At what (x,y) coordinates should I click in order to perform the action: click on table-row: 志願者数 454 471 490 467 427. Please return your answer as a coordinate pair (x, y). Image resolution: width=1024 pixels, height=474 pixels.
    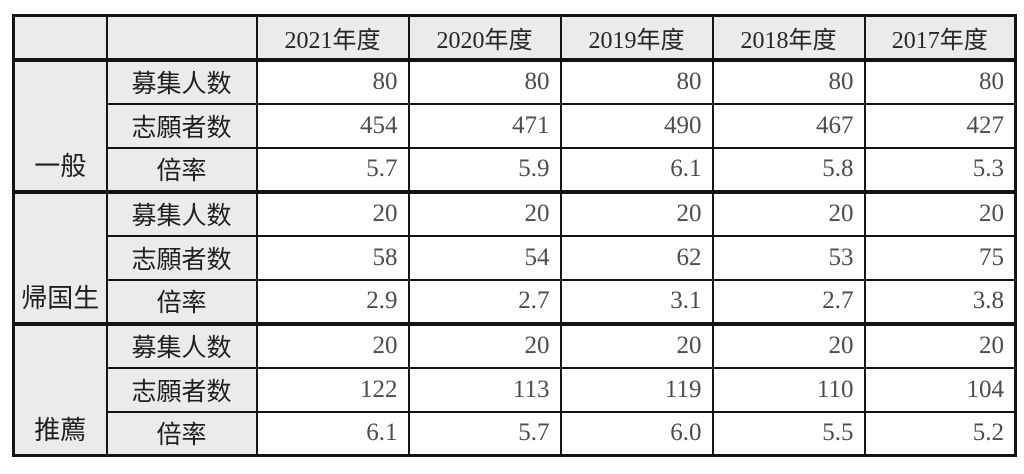
    Looking at the image, I should click on (515, 125).